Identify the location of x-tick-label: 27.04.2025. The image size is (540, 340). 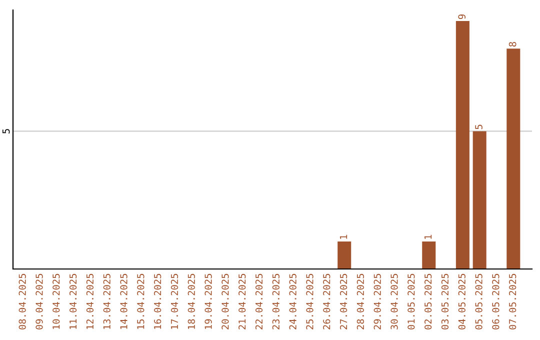
(344, 302).